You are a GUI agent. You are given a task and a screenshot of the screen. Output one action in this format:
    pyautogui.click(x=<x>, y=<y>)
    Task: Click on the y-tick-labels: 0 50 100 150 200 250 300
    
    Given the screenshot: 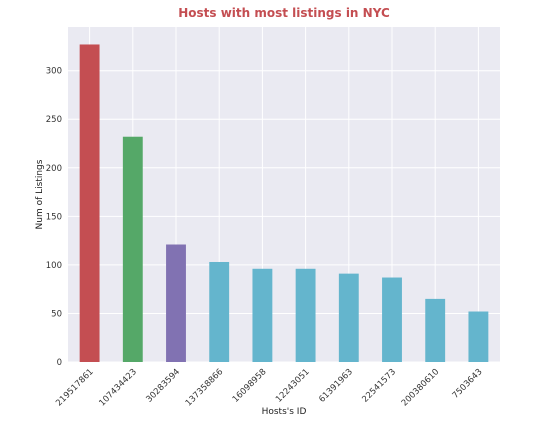 What is the action you would take?
    pyautogui.click(x=54, y=217)
    